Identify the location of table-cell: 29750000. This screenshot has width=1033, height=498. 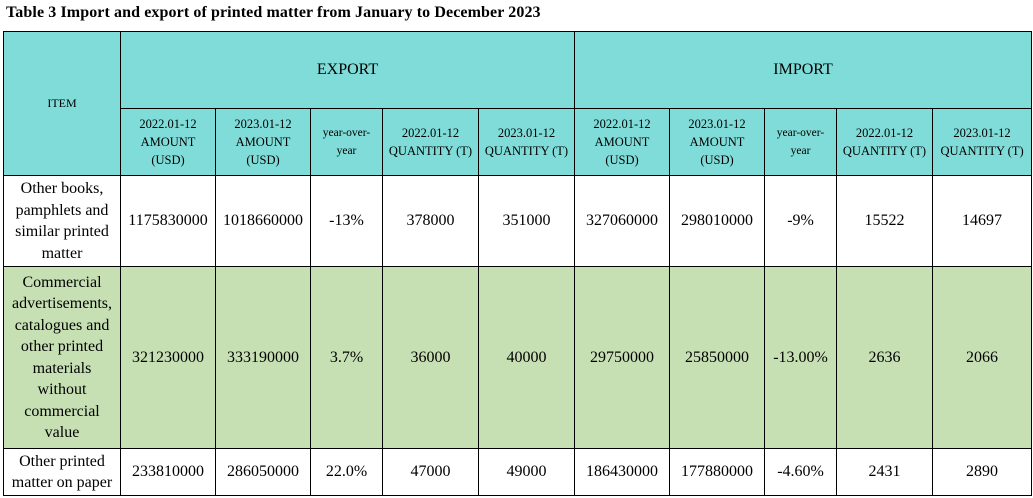
(622, 357).